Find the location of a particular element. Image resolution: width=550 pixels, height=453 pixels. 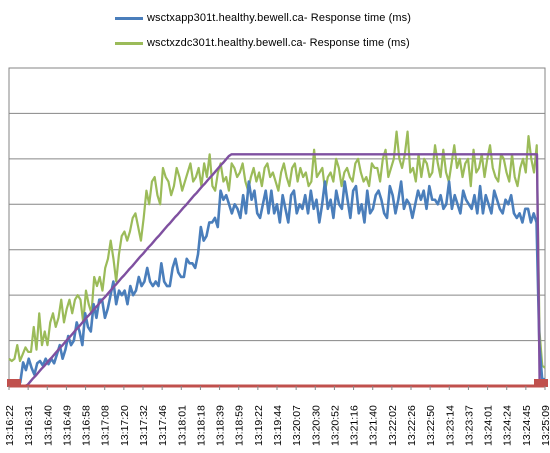

x-tick-label: 13:19:44 is located at coordinates (278, 425).